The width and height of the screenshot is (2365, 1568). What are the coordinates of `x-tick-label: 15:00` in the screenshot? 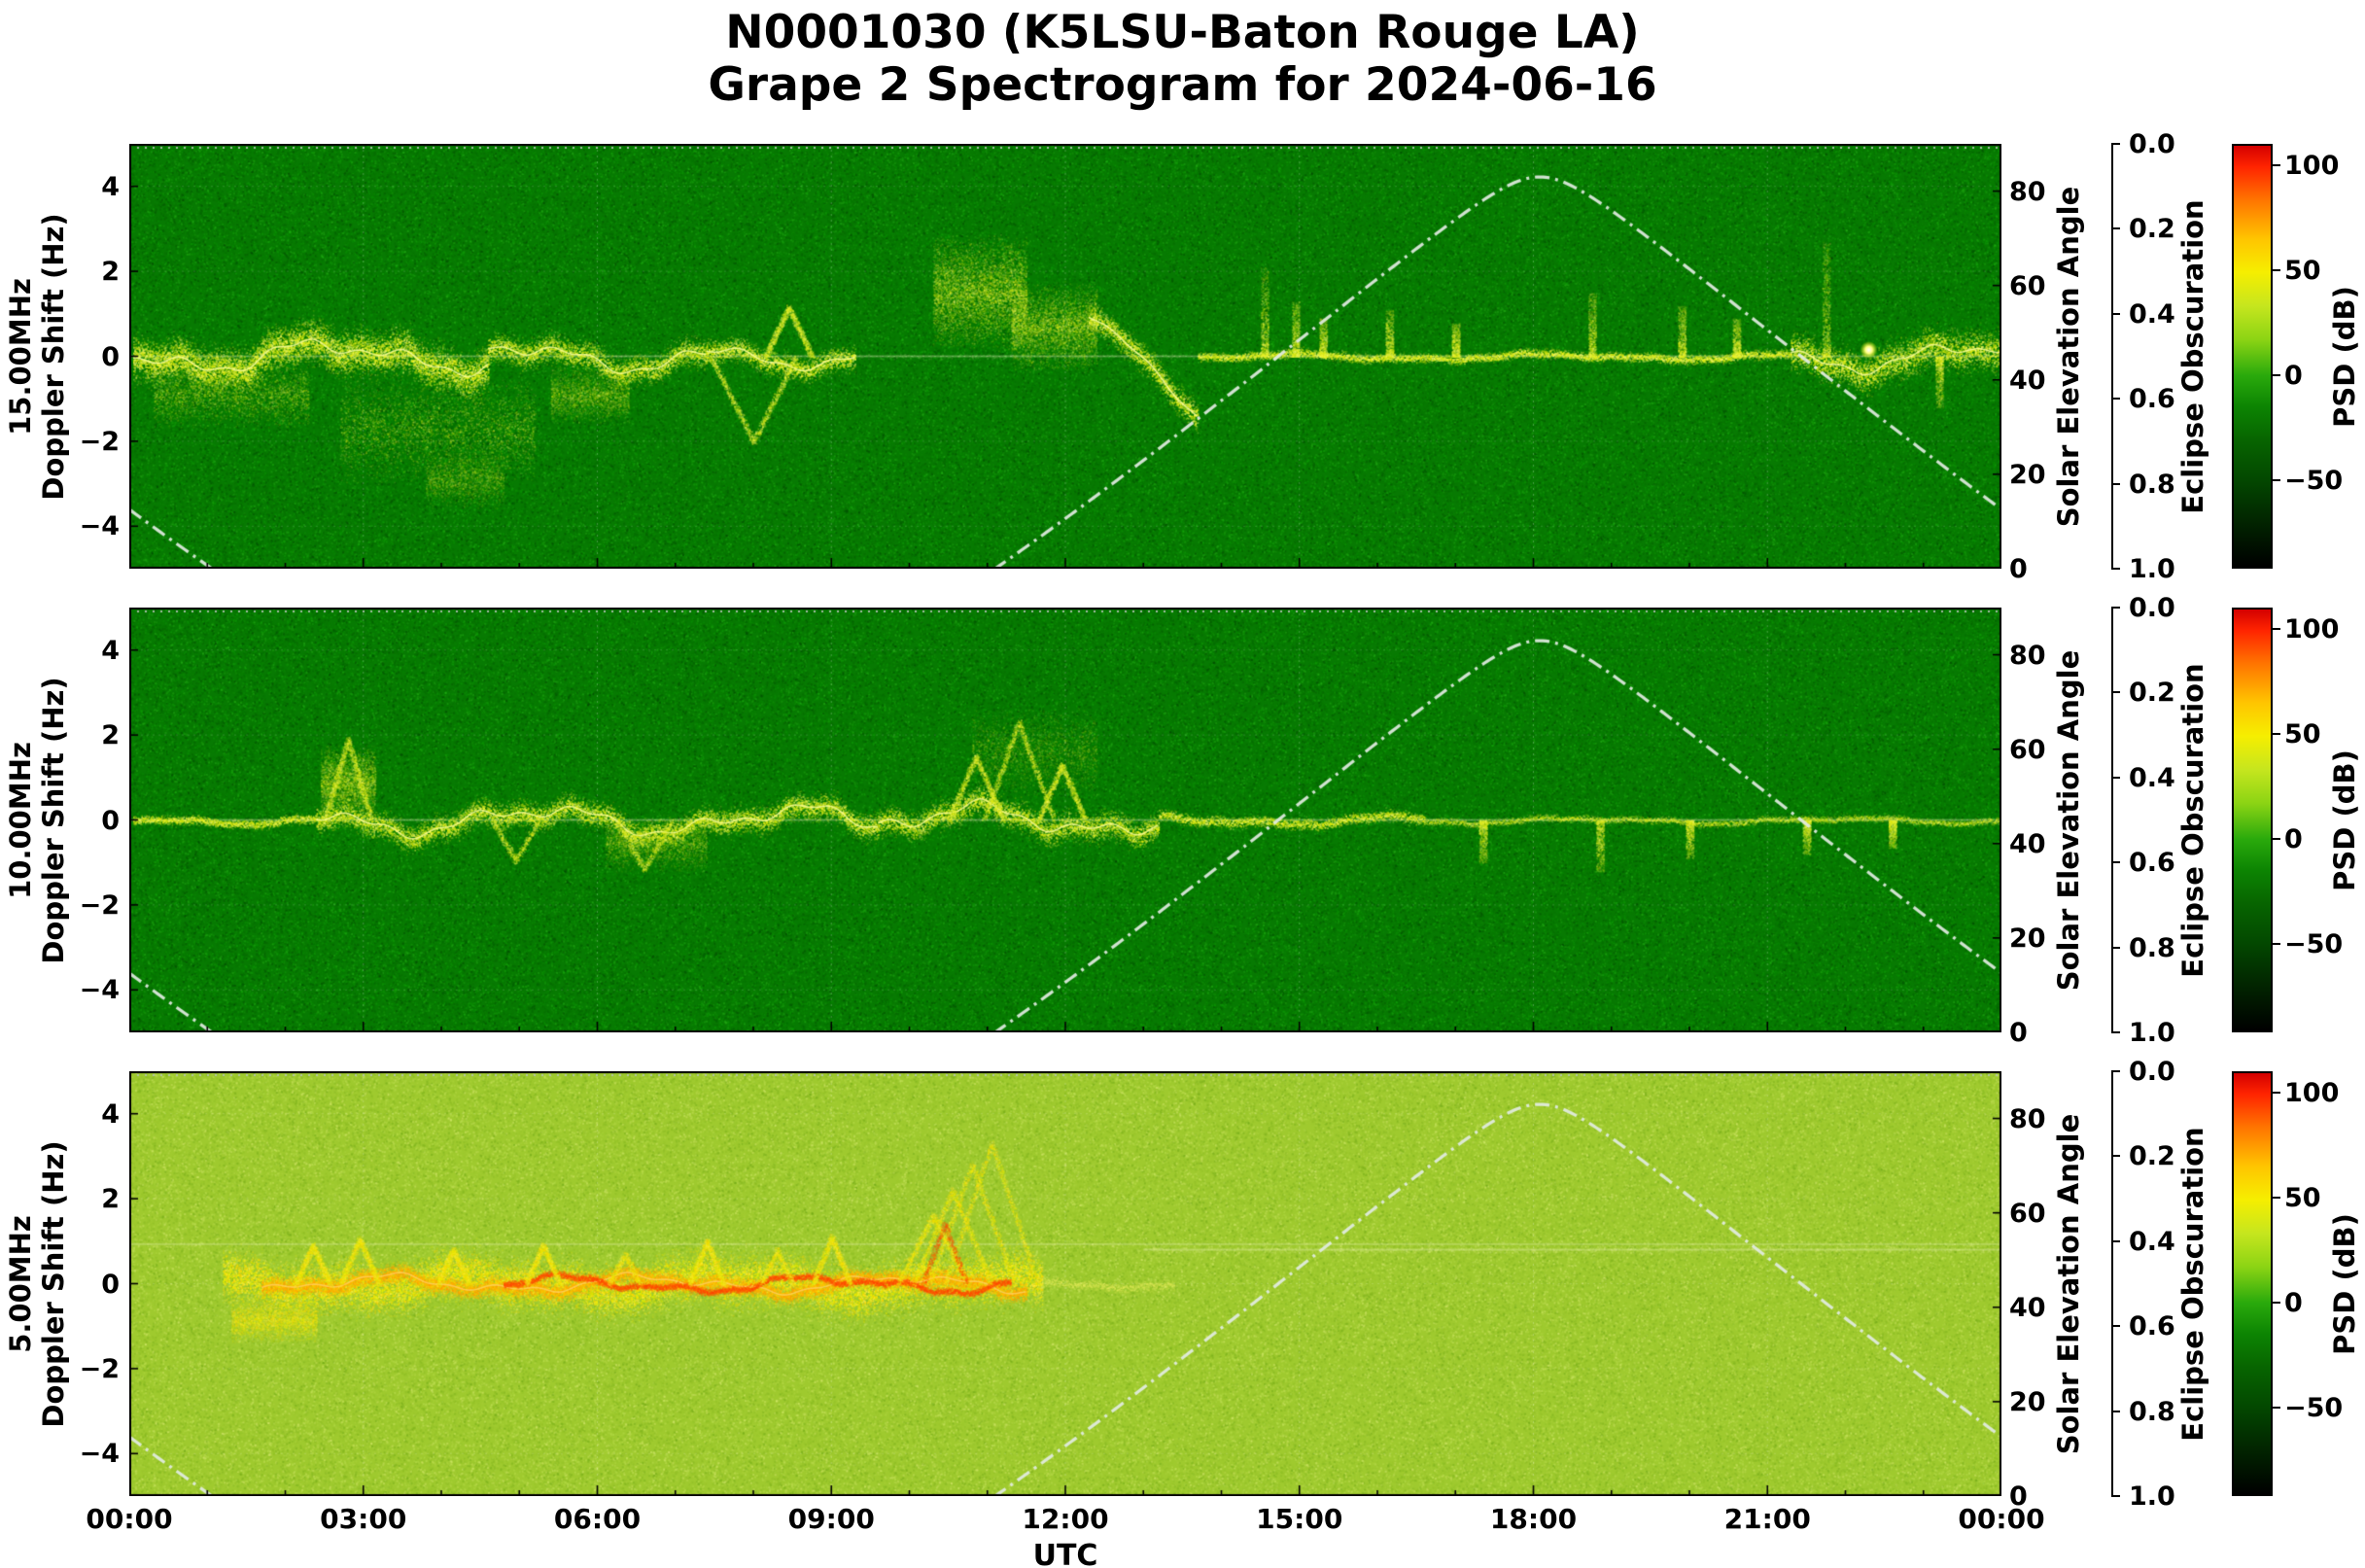 It's located at (1299, 1519).